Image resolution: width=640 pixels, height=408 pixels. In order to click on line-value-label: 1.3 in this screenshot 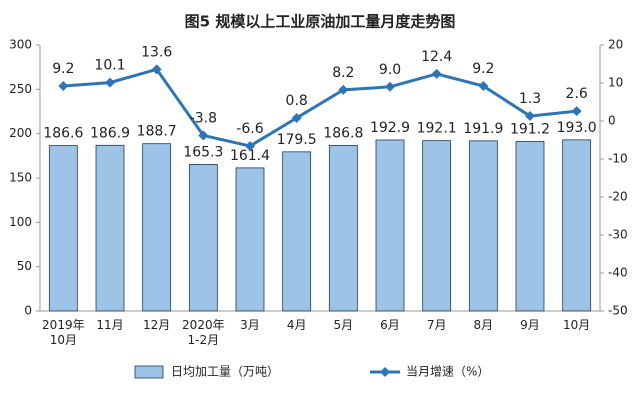, I will do `click(530, 99)`.